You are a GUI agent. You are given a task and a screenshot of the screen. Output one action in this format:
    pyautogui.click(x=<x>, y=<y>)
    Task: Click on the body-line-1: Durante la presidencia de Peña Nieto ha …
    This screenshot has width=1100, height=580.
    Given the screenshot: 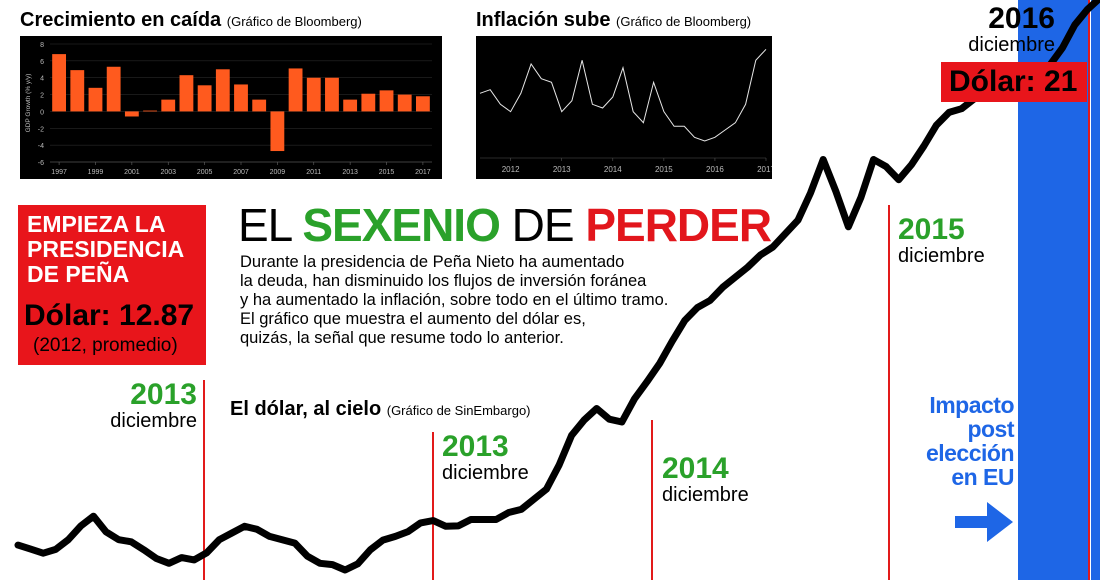 What is the action you would take?
    pyautogui.click(x=432, y=262)
    